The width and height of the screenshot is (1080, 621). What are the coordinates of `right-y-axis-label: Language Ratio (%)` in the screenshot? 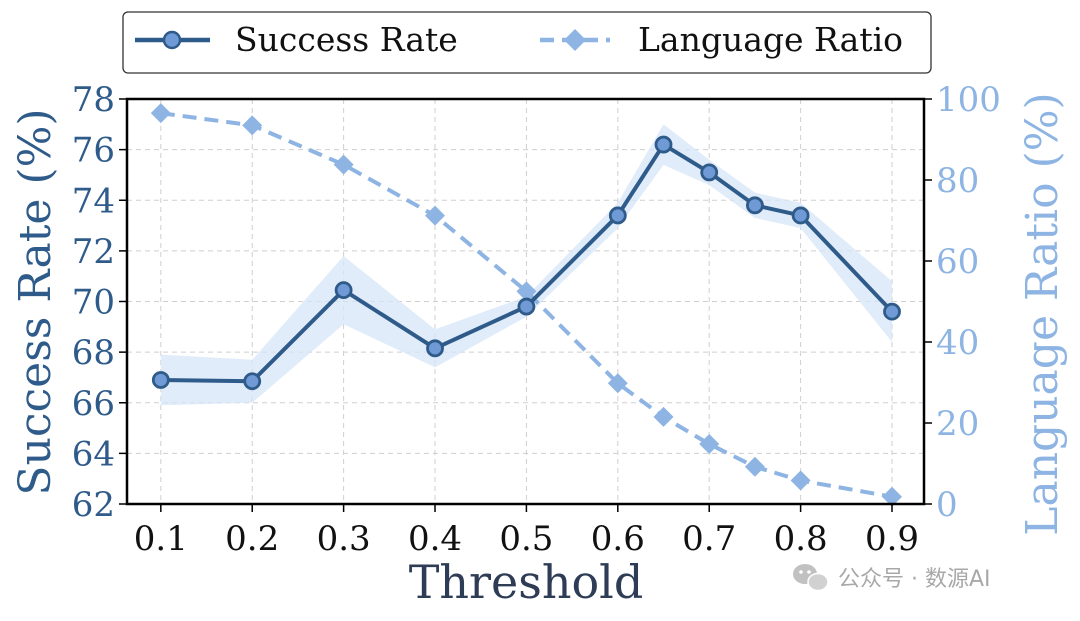 It's located at (1042, 313).